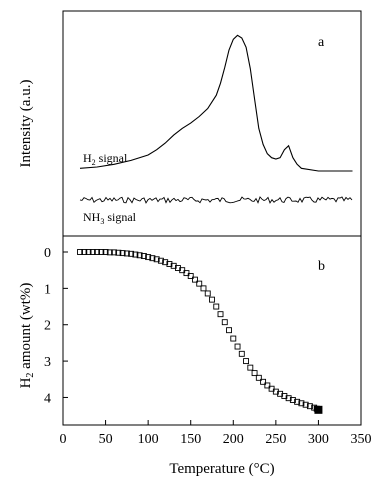  I want to click on y-axis-label-intensity: Intensity (a.u.), so click(26, 124).